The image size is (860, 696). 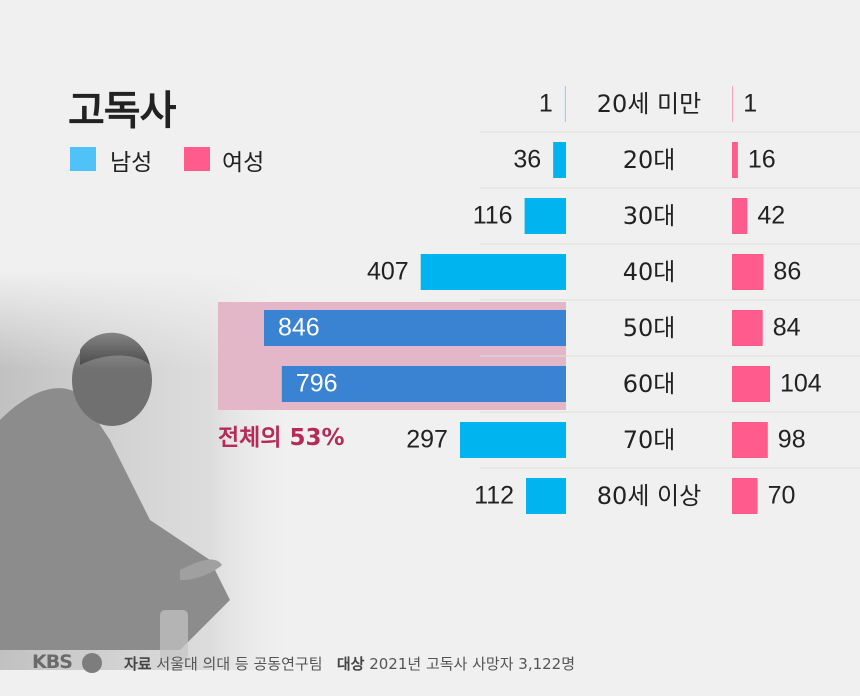 I want to click on source-value: 서울대 의대 등 공동연구팀, so click(x=239, y=664).